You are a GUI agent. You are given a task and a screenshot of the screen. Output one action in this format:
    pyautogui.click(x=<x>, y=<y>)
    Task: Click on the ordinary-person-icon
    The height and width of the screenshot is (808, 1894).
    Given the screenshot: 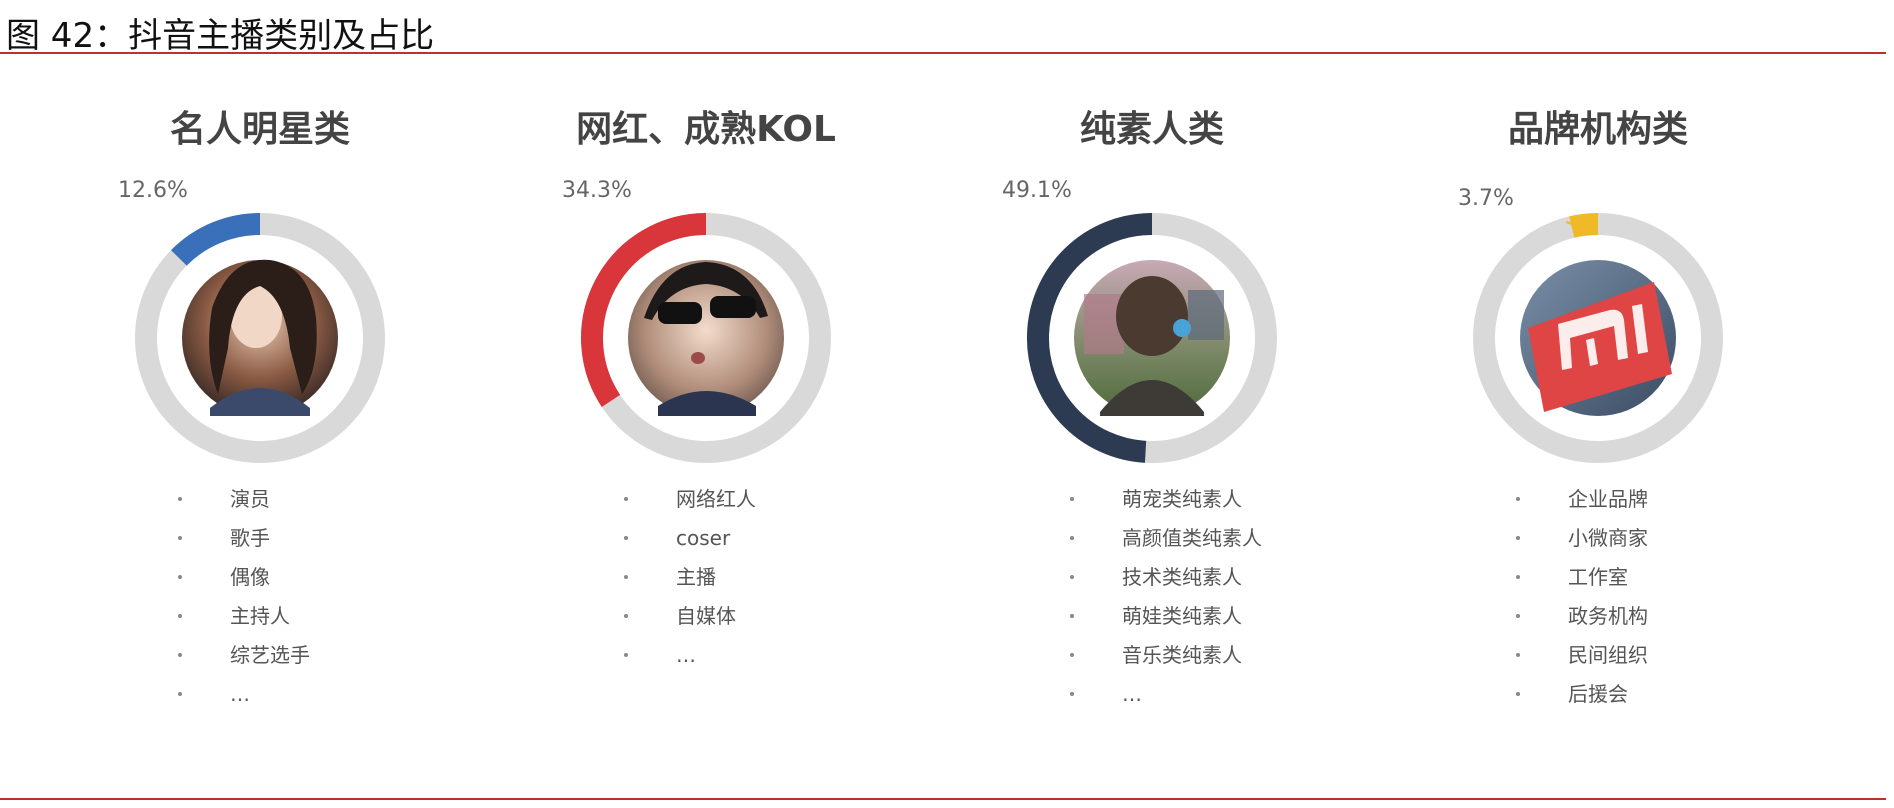 What is the action you would take?
    pyautogui.click(x=1152, y=338)
    